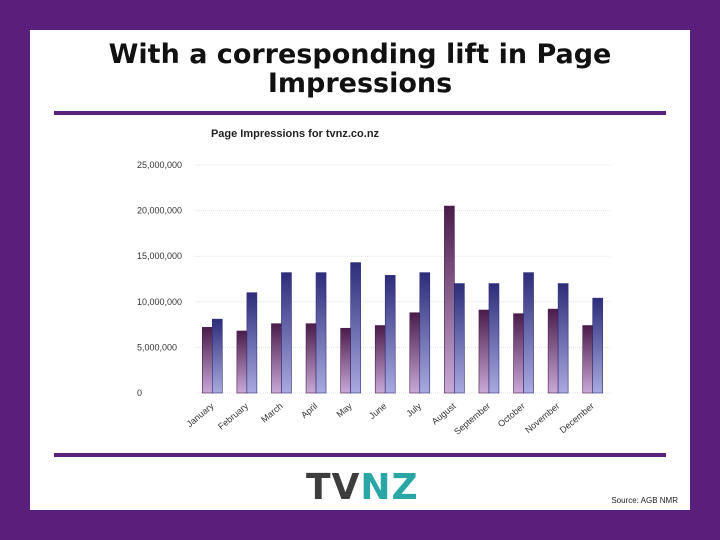 The width and height of the screenshot is (720, 540). Describe the element at coordinates (242, 362) in the screenshot. I see `bar-series-1-february` at that location.